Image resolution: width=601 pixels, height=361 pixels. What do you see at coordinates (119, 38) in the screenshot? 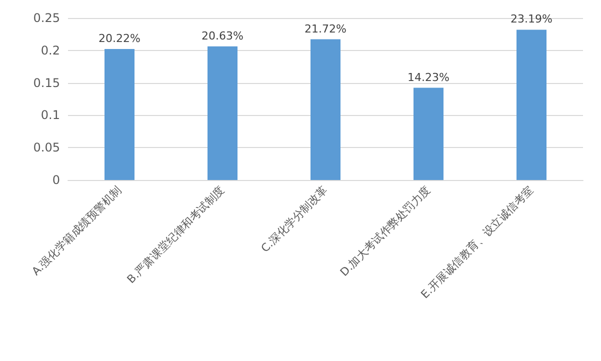
I see `data-label: 20.22%` at bounding box center [119, 38].